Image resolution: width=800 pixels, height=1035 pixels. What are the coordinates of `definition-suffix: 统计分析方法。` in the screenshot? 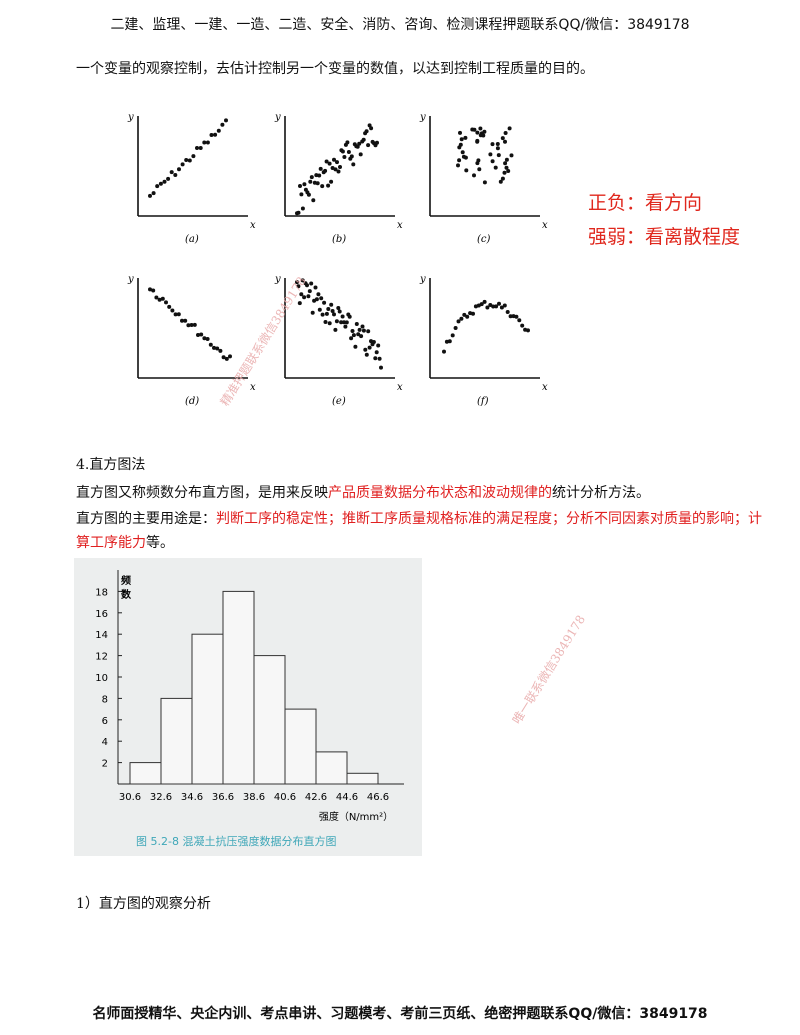 It's located at (601, 493).